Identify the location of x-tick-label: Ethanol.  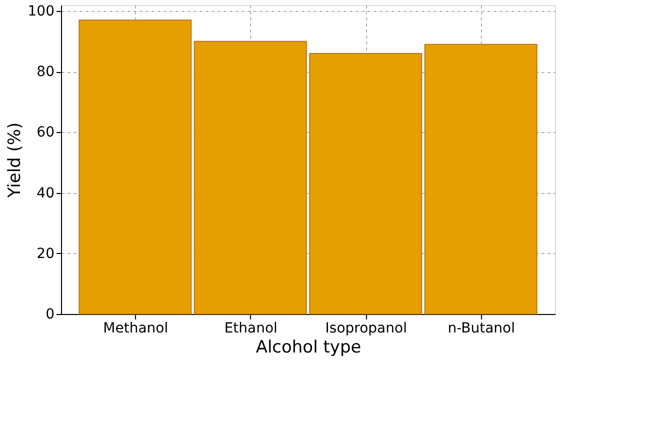
(251, 328).